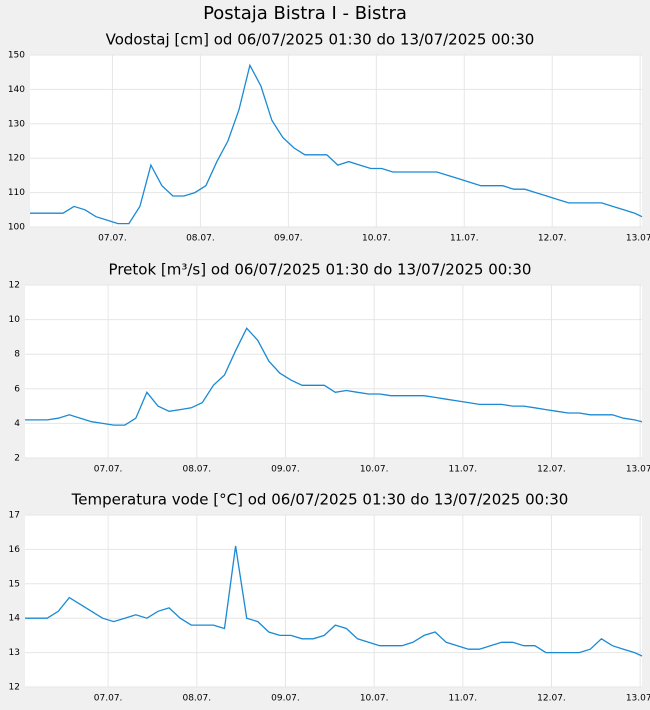  Describe the element at coordinates (16, 228) in the screenshot. I see `y-tick-label: 100` at that location.